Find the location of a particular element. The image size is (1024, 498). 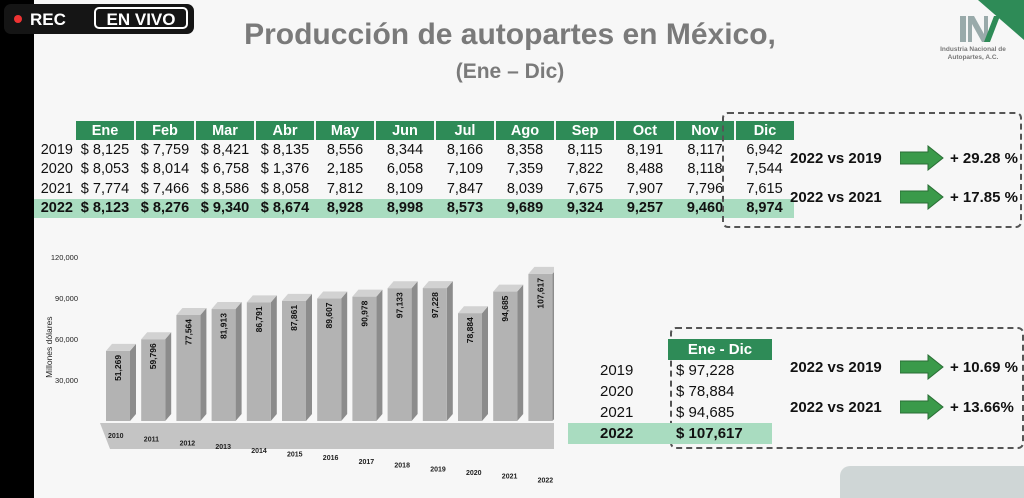

totals-value: $ 94,685 is located at coordinates (705, 412).